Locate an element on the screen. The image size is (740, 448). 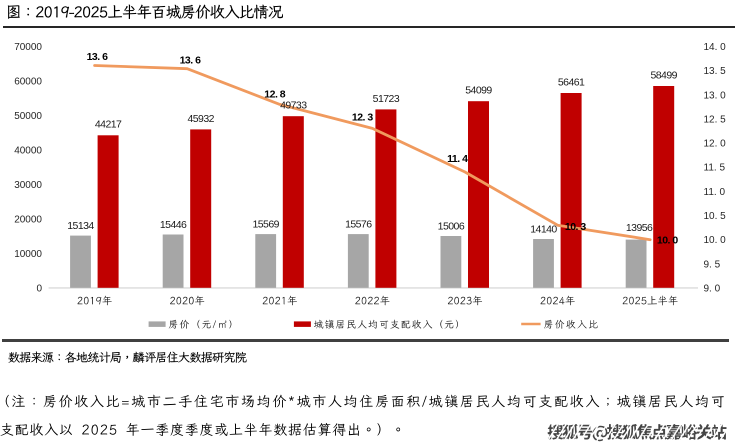
svg-text: 30000 is located at coordinates (28, 185).